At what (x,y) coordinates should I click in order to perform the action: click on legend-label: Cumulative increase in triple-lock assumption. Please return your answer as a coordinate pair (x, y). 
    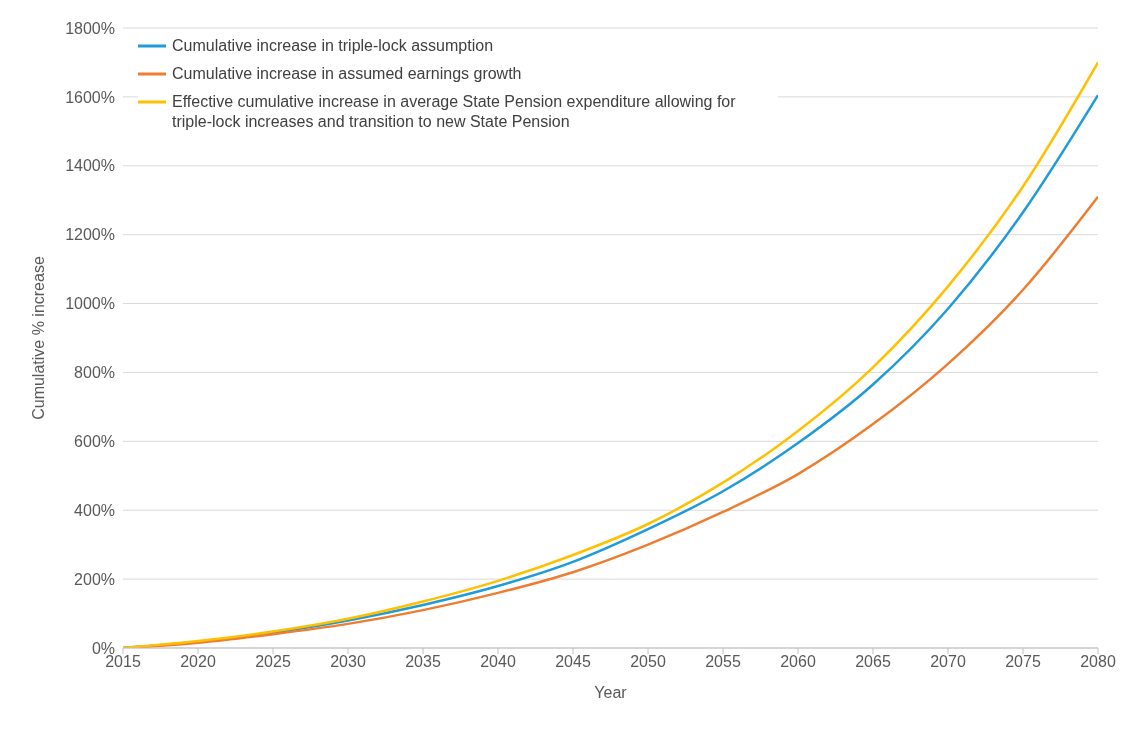
    Looking at the image, I should click on (333, 46).